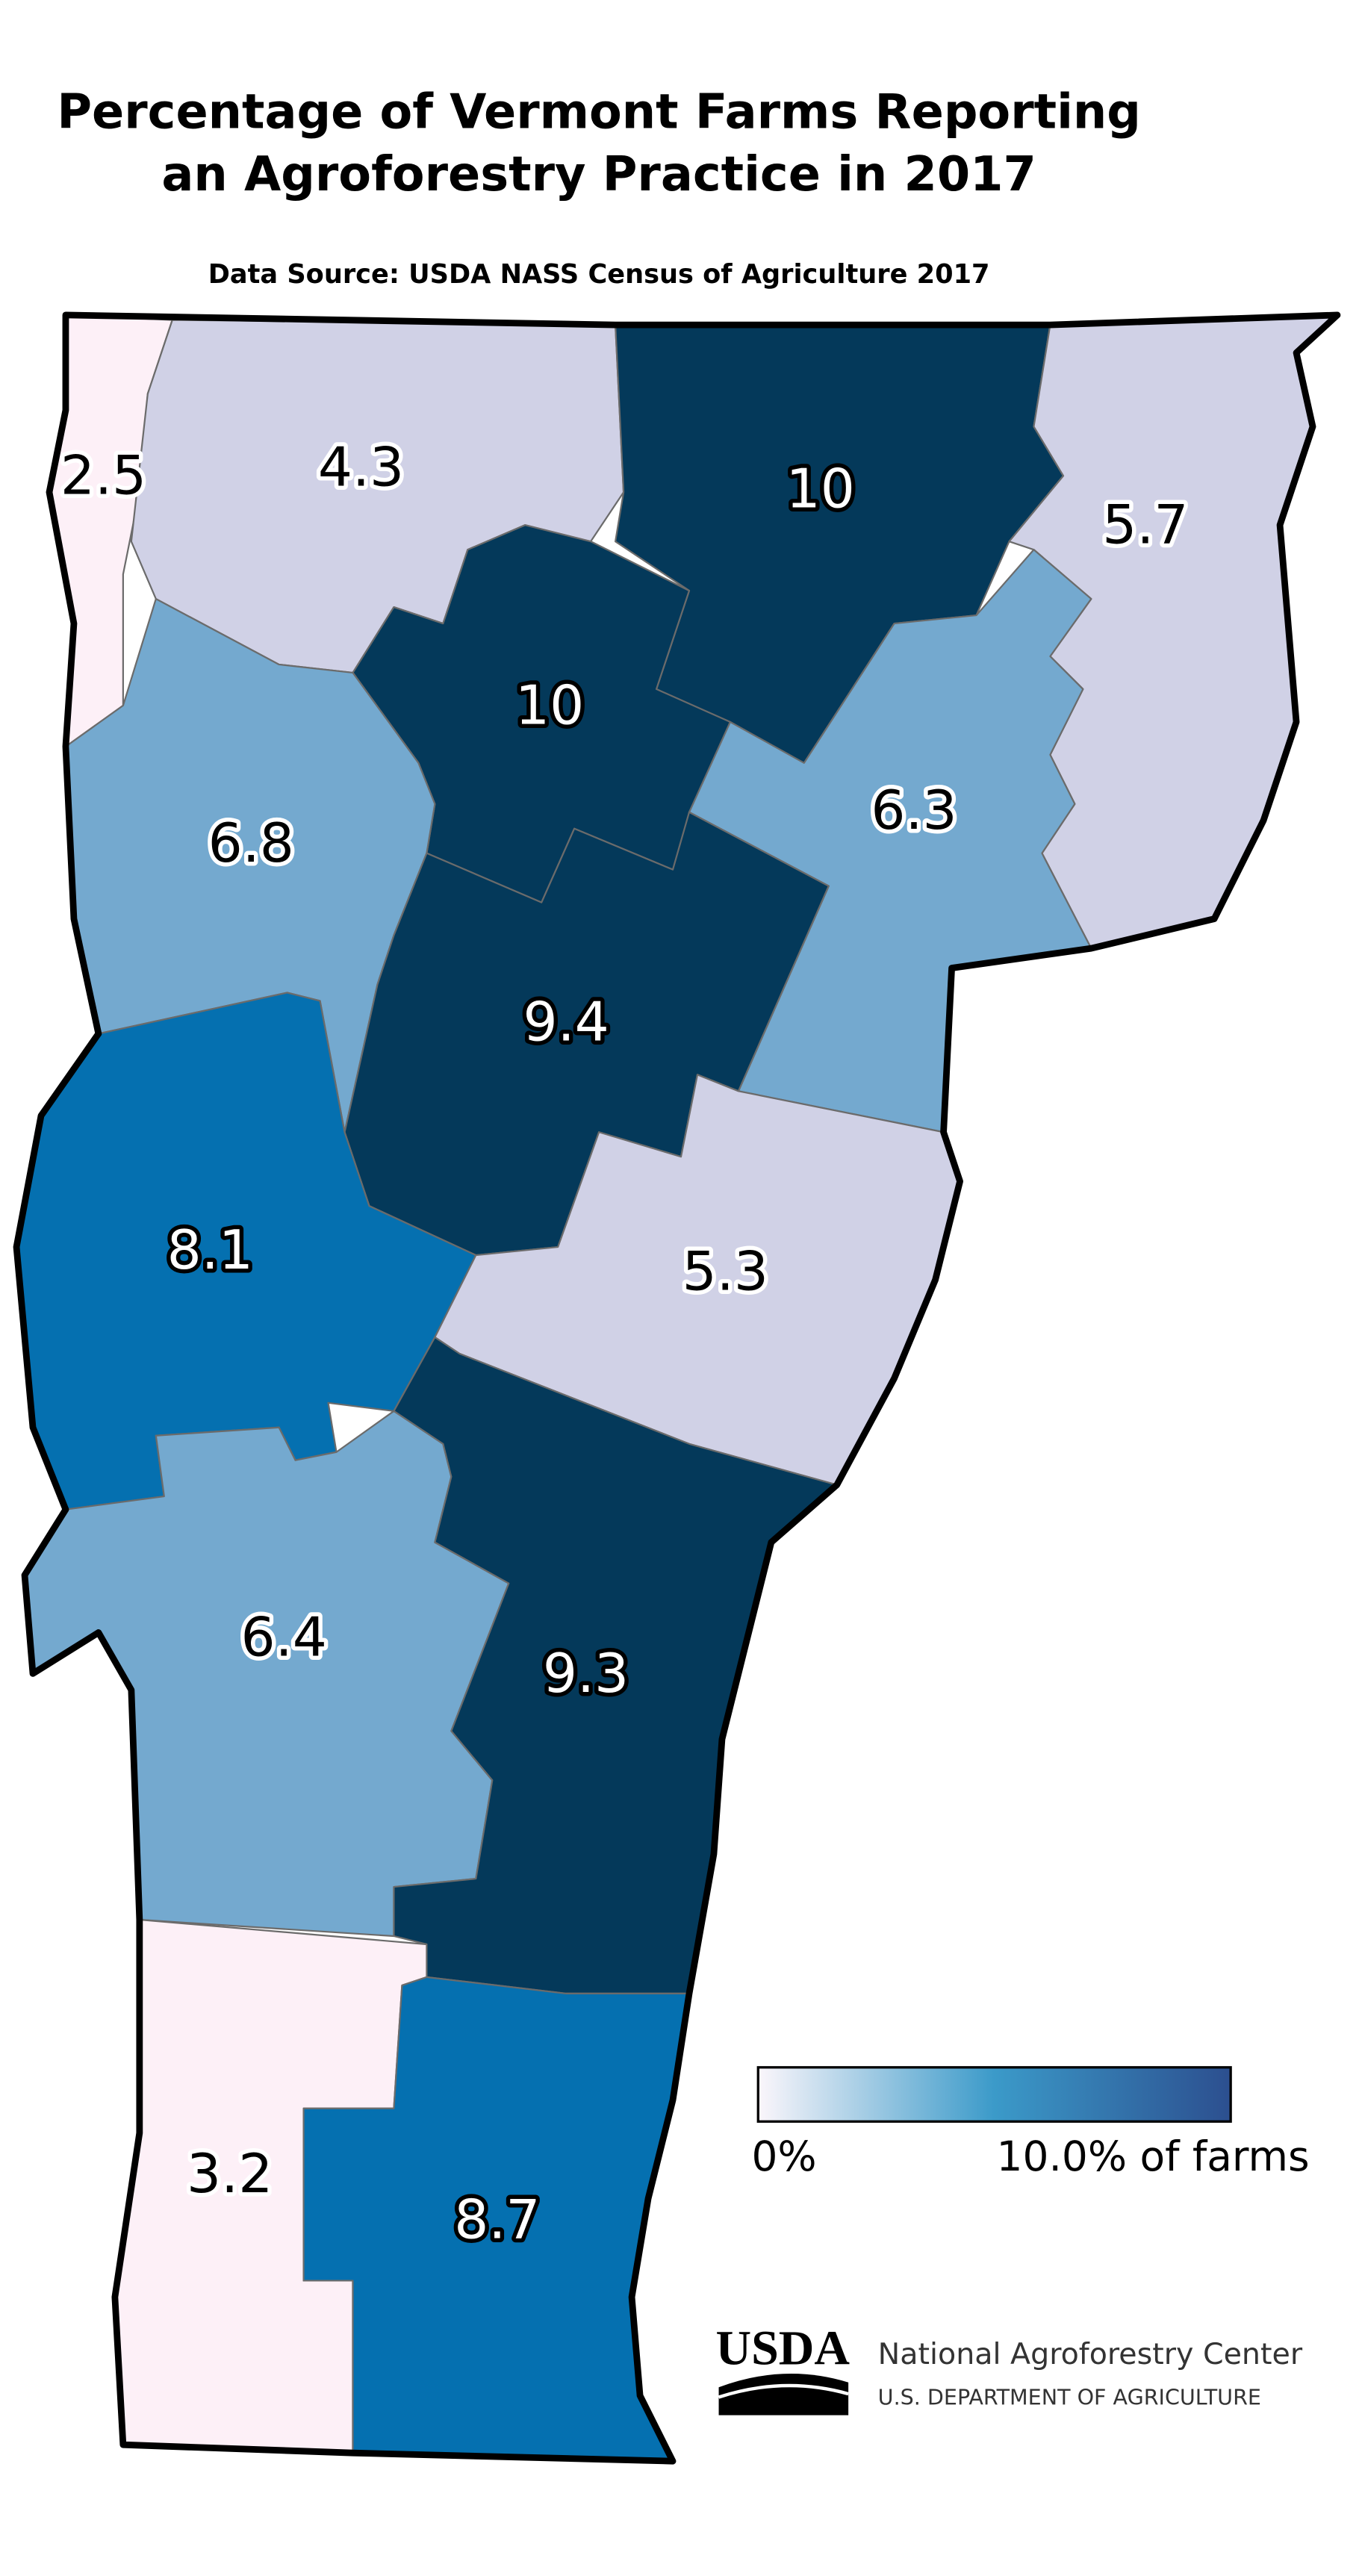  What do you see at coordinates (783, 2156) in the screenshot?
I see `legend-min: 0%` at bounding box center [783, 2156].